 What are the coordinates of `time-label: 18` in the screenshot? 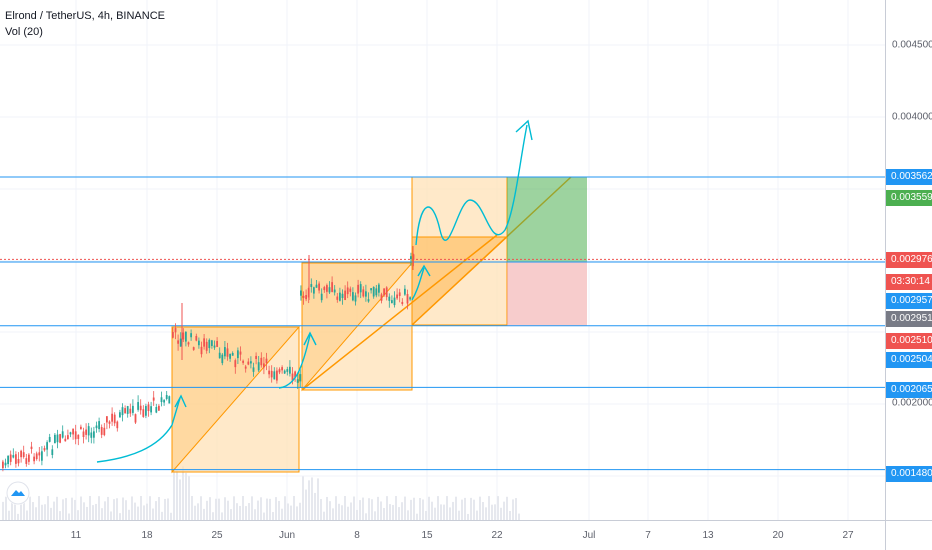 It's located at (147, 535).